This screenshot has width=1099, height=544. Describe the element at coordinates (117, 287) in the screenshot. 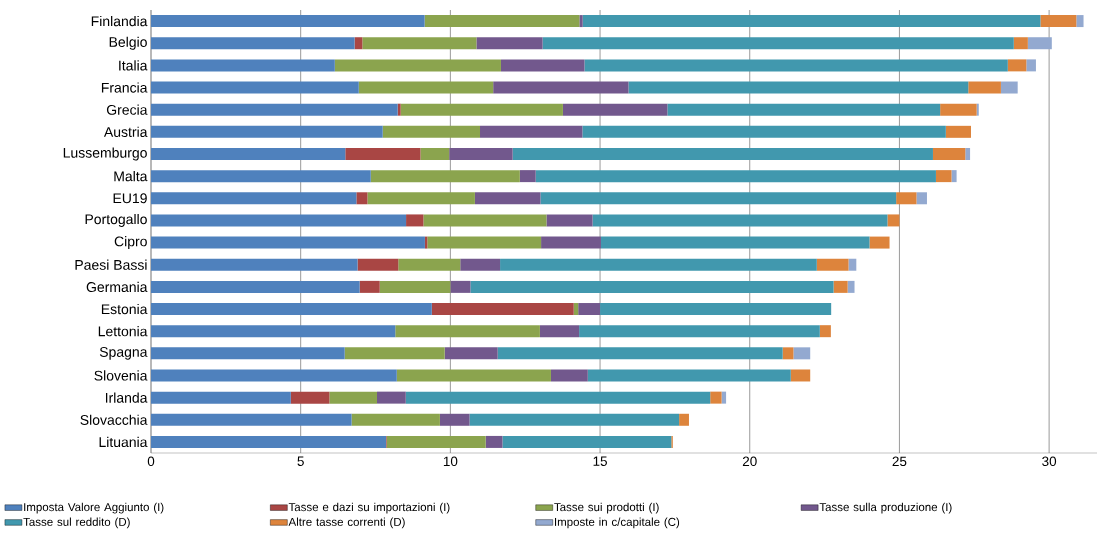

I see `y-tick-label: Germania` at that location.